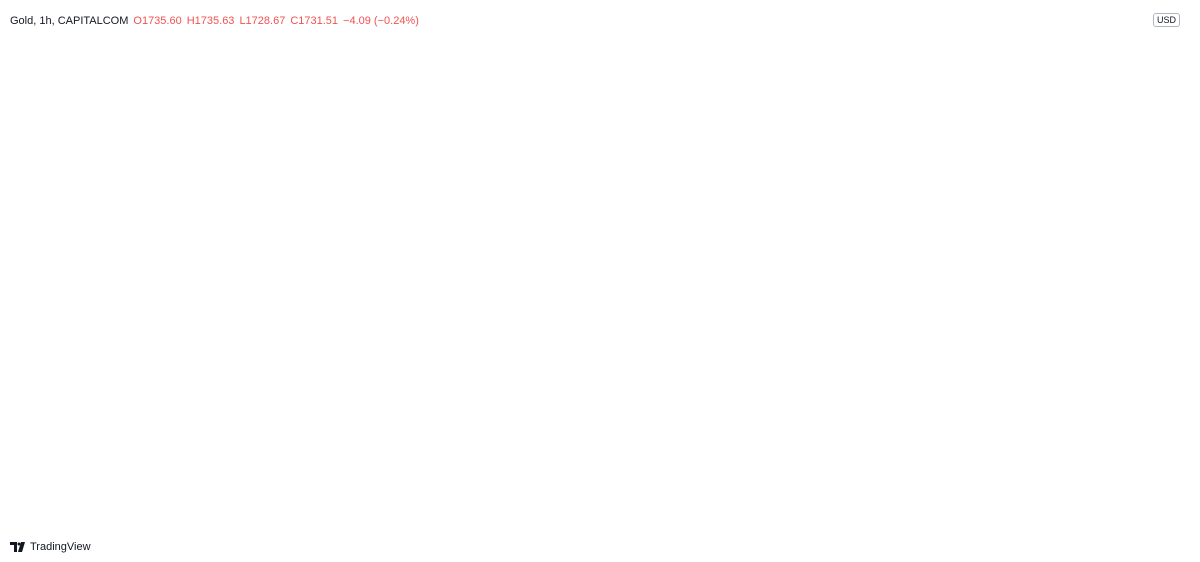 The width and height of the screenshot is (1200, 562). I want to click on fib-label: 0.5(1747.29), so click(1102, 216).